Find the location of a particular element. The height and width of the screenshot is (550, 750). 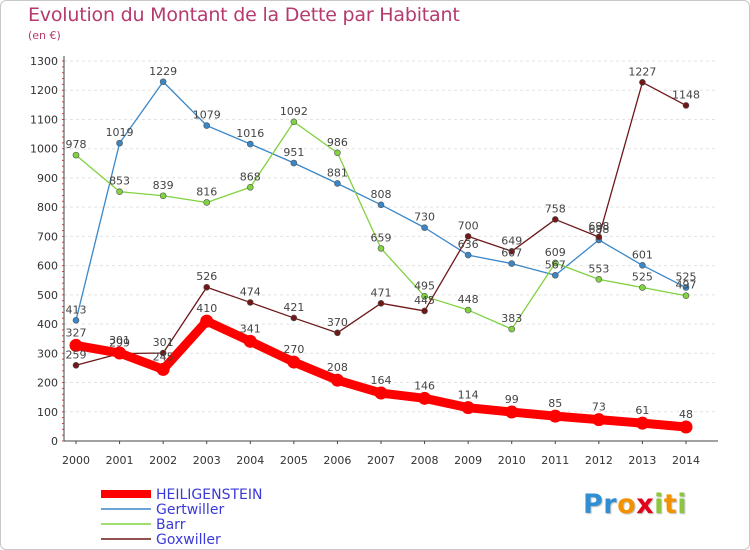

y-tick-label: 0 is located at coordinates (54, 441).